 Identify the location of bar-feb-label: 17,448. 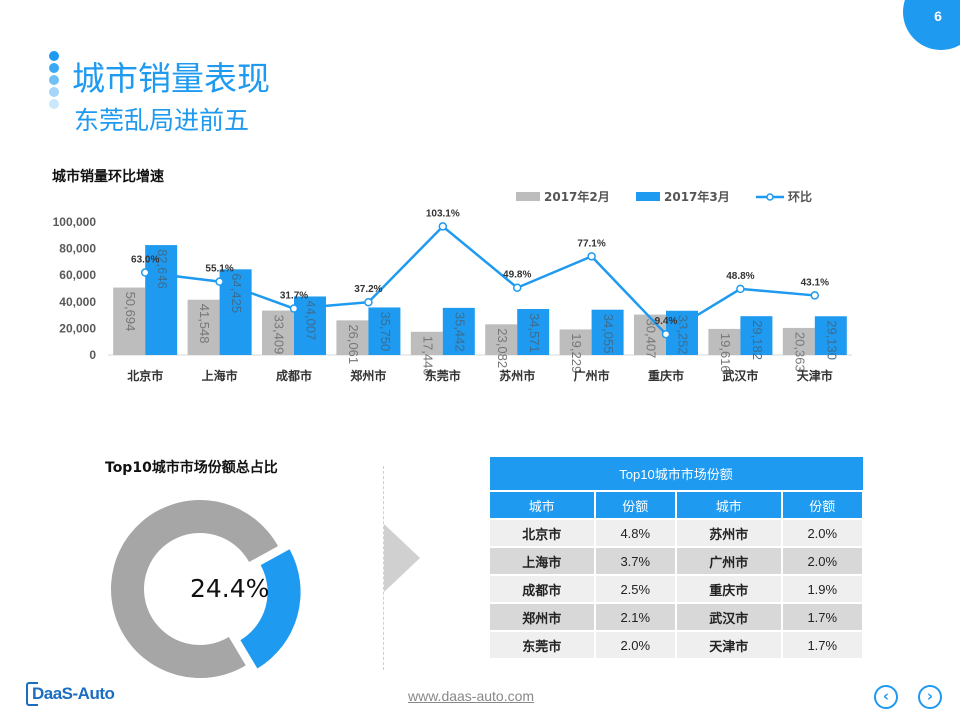
(427, 356).